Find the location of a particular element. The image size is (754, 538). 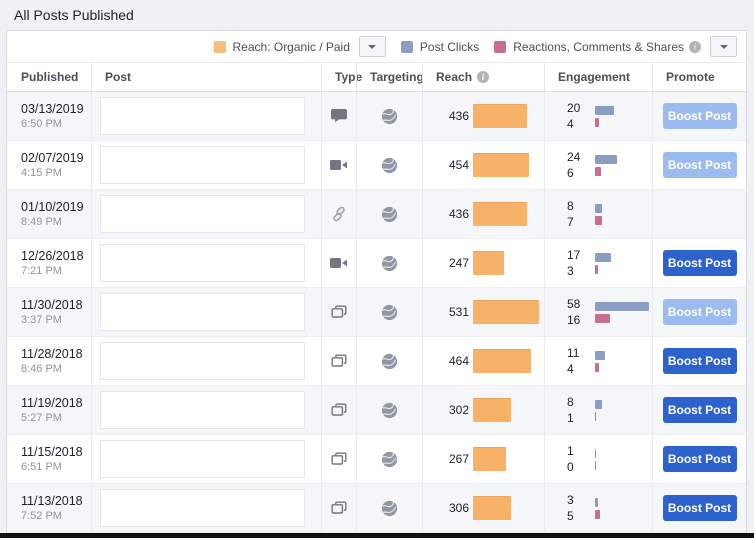

reach-cell: 247 is located at coordinates (483, 263).